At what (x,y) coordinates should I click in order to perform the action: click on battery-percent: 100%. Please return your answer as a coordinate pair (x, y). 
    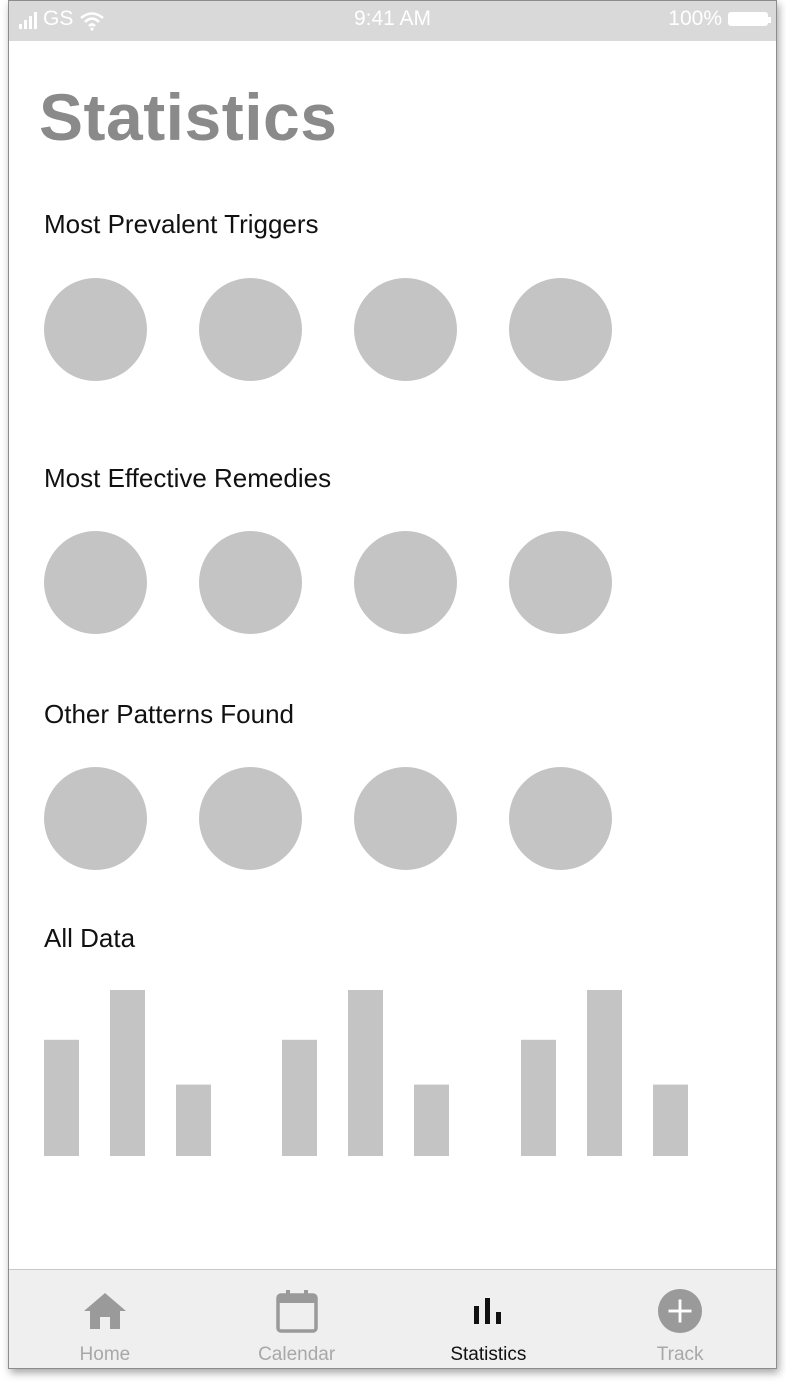
    Looking at the image, I should click on (695, 18).